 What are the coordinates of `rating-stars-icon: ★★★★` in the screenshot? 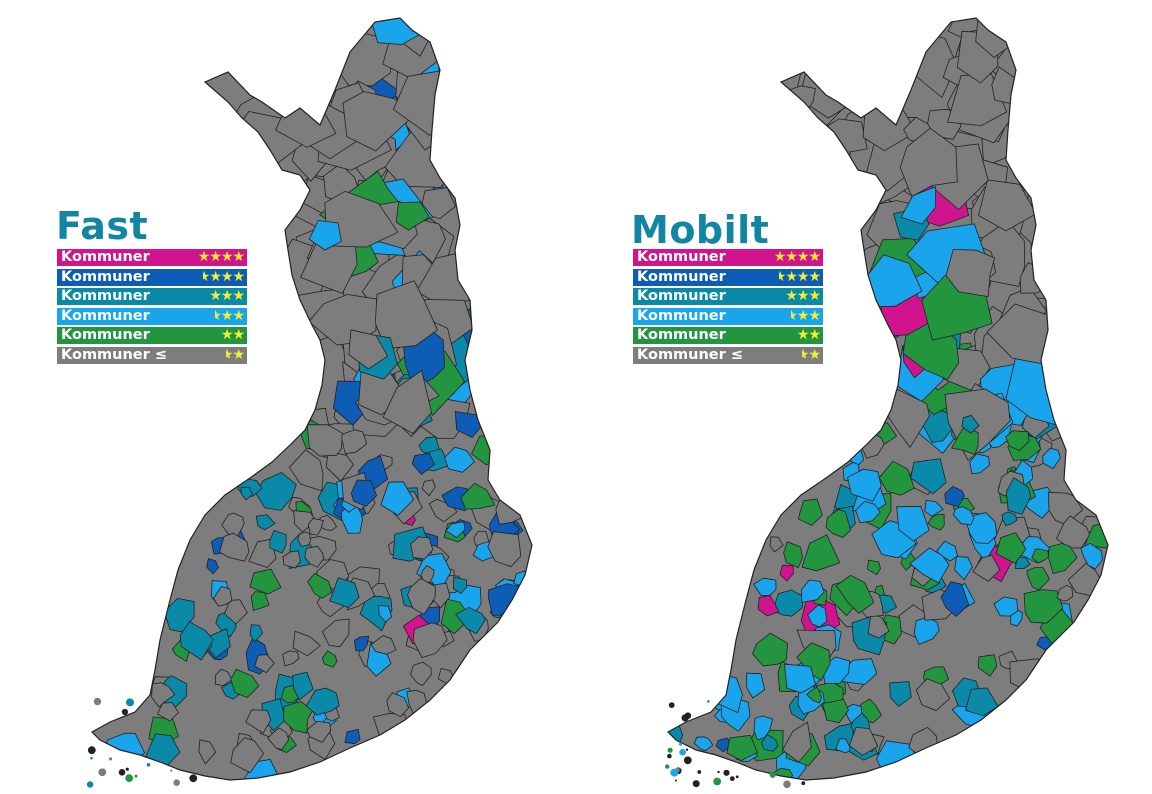 It's located at (797, 257).